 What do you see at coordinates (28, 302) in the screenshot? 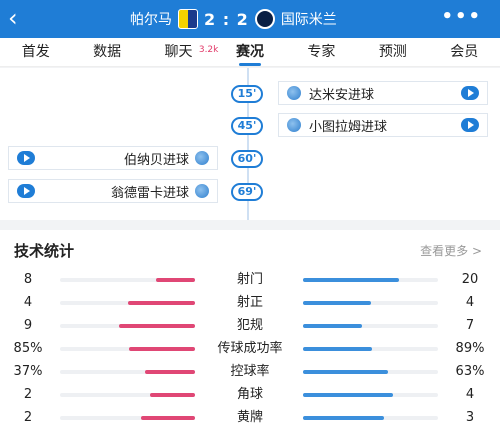
I see `home-stat-value: 4` at bounding box center [28, 302].